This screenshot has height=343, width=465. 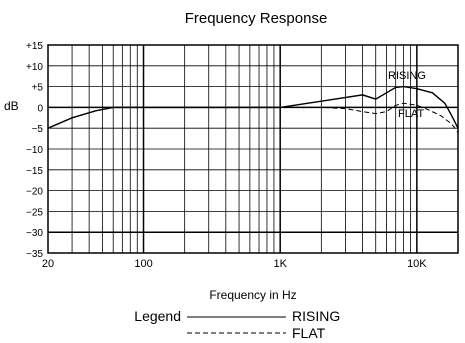 What do you see at coordinates (143, 264) in the screenshot?
I see `x-tick-label: 100` at bounding box center [143, 264].